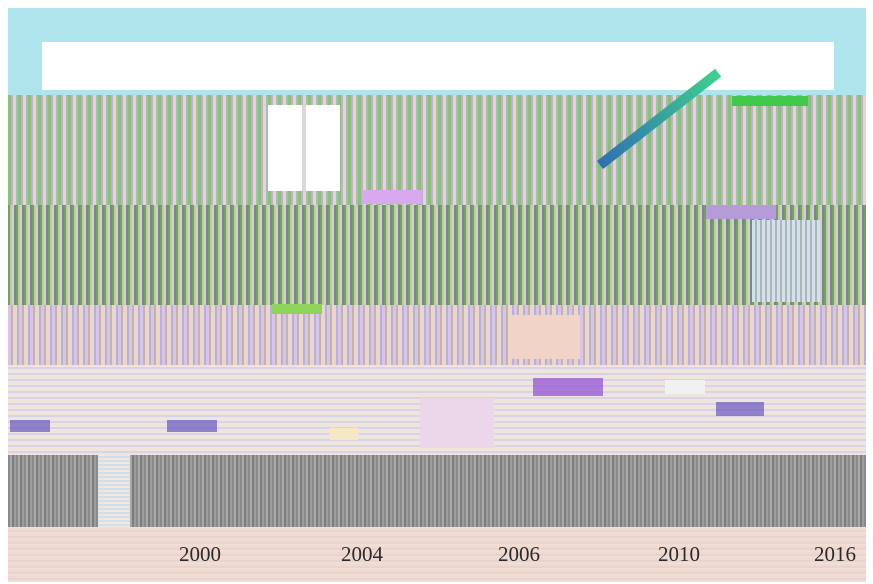 This screenshot has width=873, height=584. Describe the element at coordinates (304, 148) in the screenshot. I see `white-block` at that location.